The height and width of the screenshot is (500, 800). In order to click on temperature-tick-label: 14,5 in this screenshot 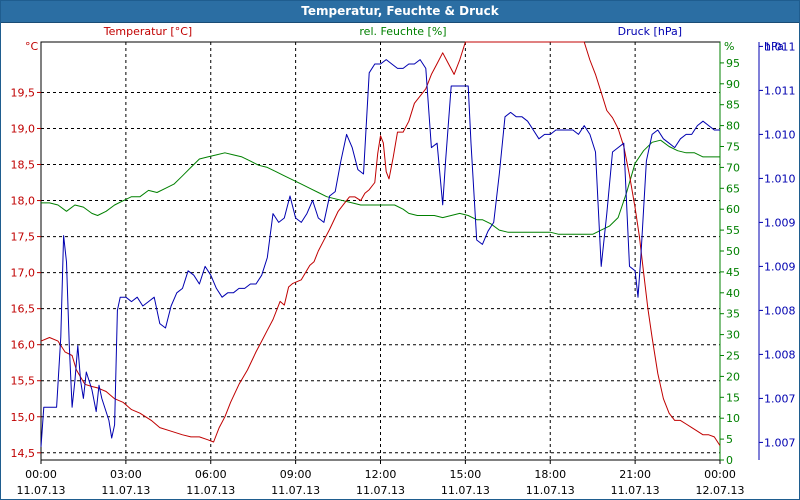, I will do `click(23, 453)`.